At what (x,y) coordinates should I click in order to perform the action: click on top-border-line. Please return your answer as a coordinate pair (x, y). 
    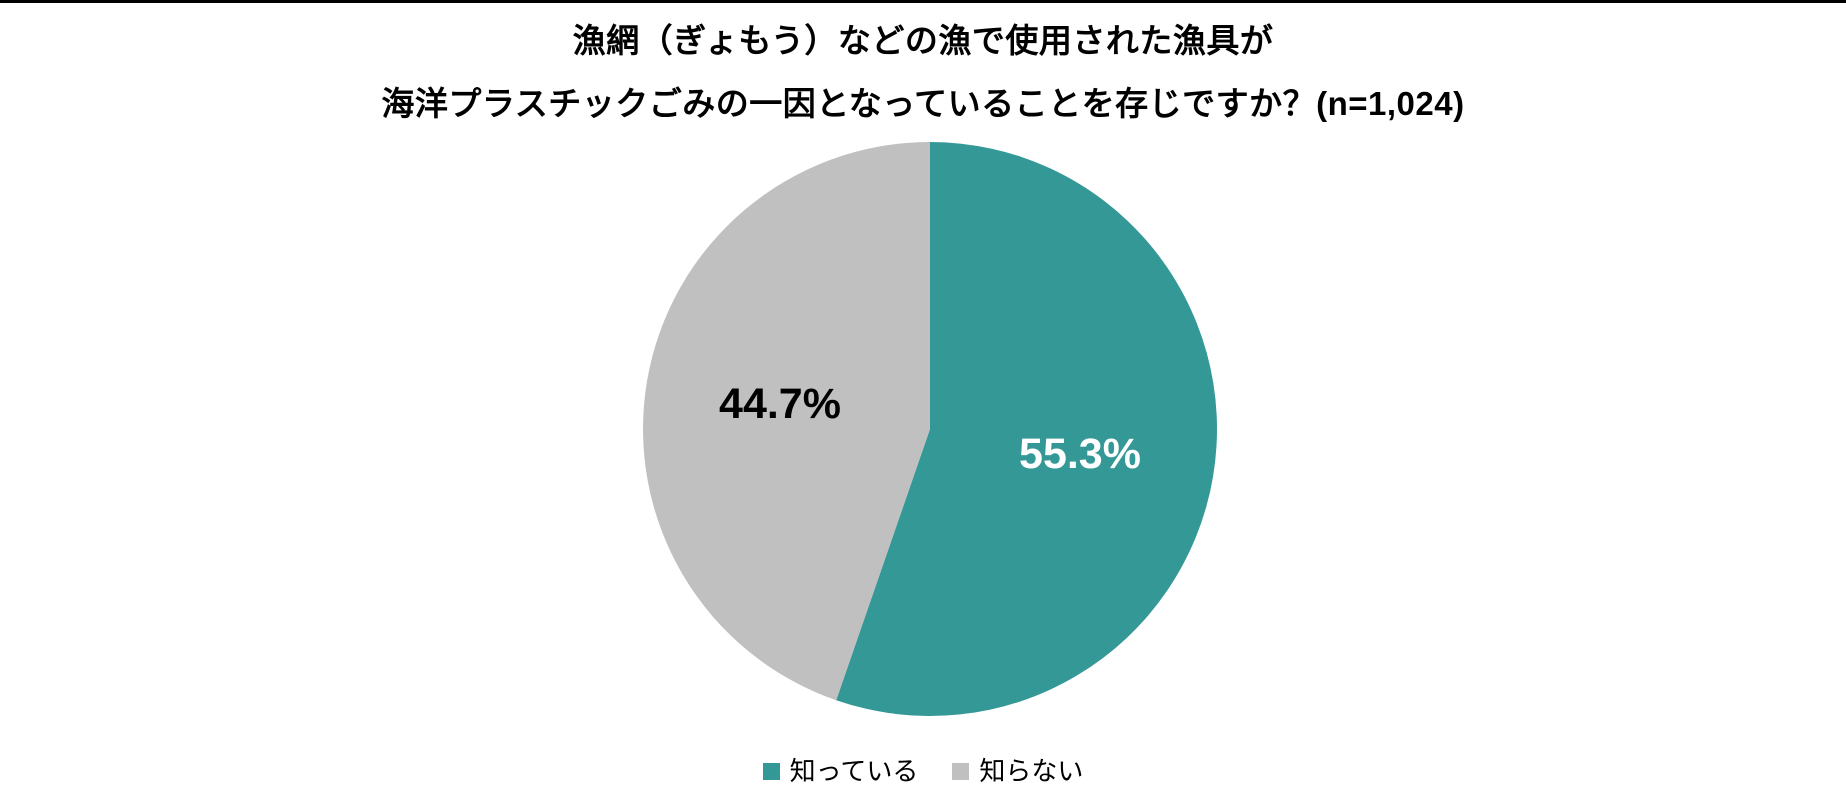
    Looking at the image, I should click on (923, 1).